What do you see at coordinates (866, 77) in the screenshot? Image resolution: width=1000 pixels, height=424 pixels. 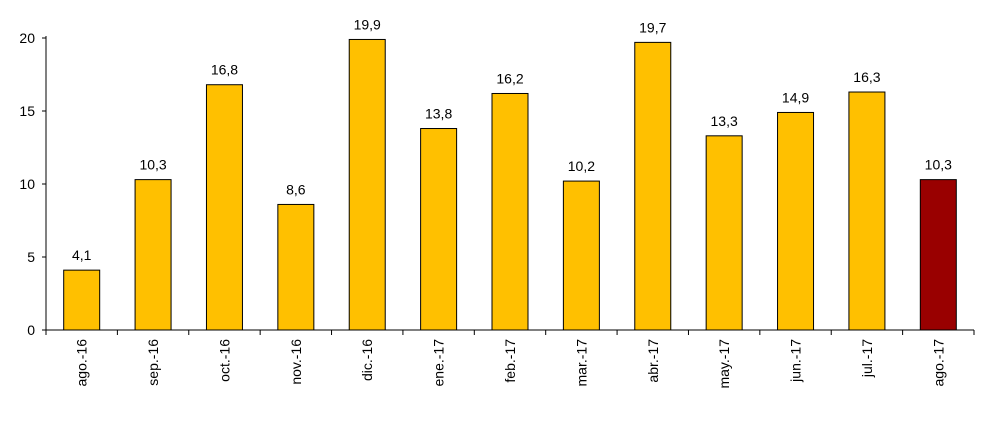 I see `data-label: 16,3` at bounding box center [866, 77].